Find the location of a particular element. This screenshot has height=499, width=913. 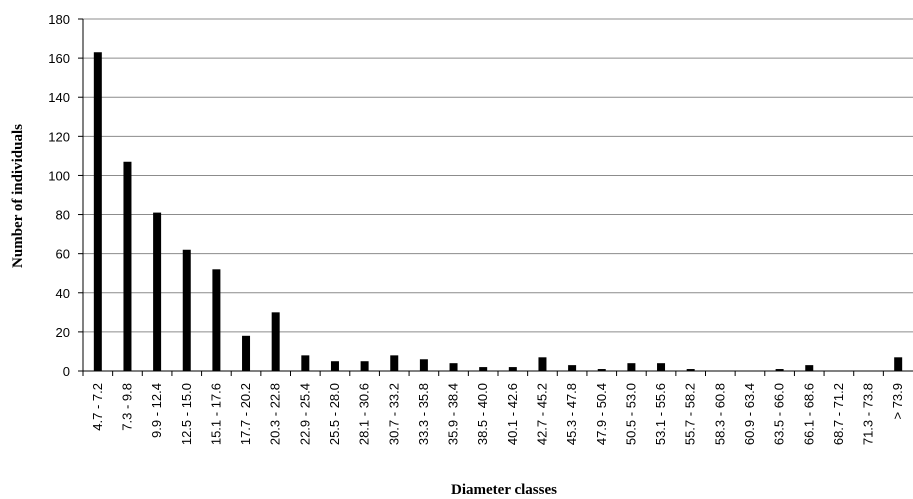

y-tick-label: 60 is located at coordinates (63, 254).